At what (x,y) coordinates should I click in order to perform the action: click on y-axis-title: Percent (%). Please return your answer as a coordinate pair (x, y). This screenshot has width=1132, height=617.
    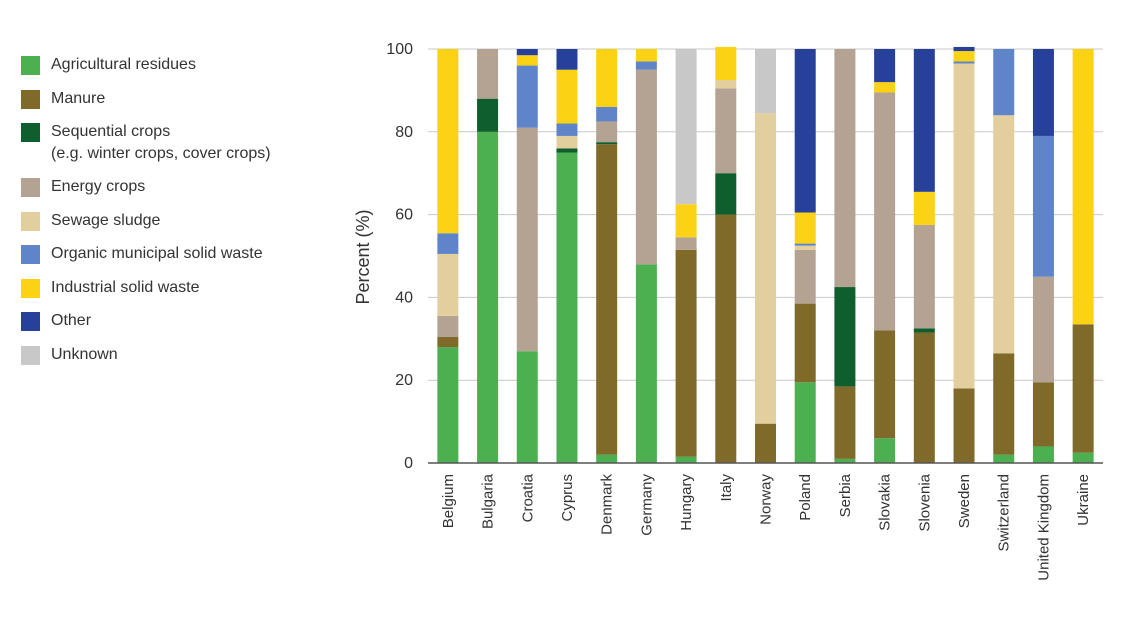
    Looking at the image, I should click on (363, 256).